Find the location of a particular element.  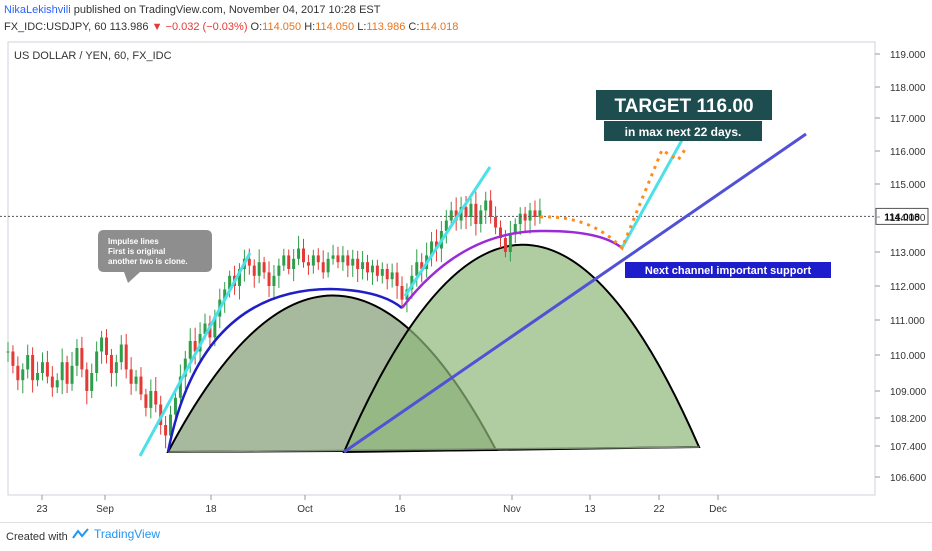

y-tick-label: 117.000 is located at coordinates (908, 119).